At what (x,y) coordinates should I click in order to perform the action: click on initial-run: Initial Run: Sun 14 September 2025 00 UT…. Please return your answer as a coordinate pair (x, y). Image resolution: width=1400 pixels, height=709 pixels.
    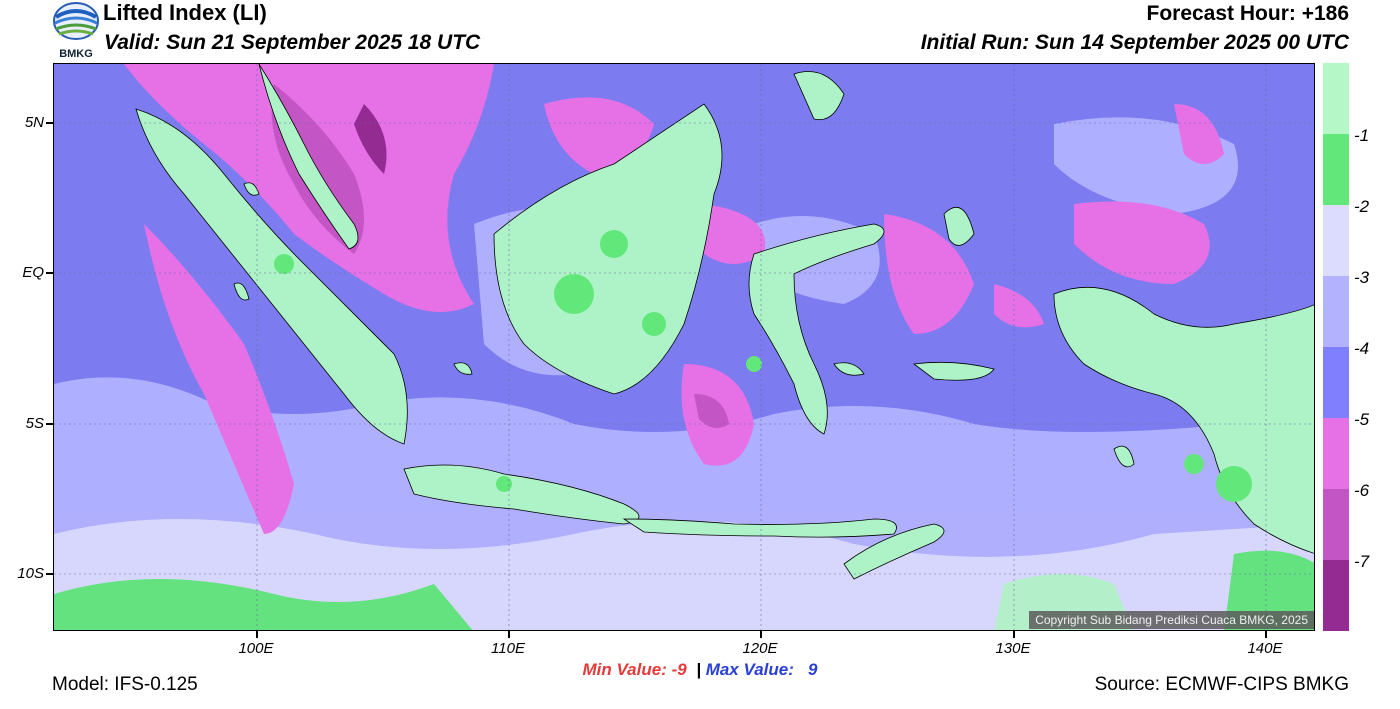
    Looking at the image, I should click on (1134, 42).